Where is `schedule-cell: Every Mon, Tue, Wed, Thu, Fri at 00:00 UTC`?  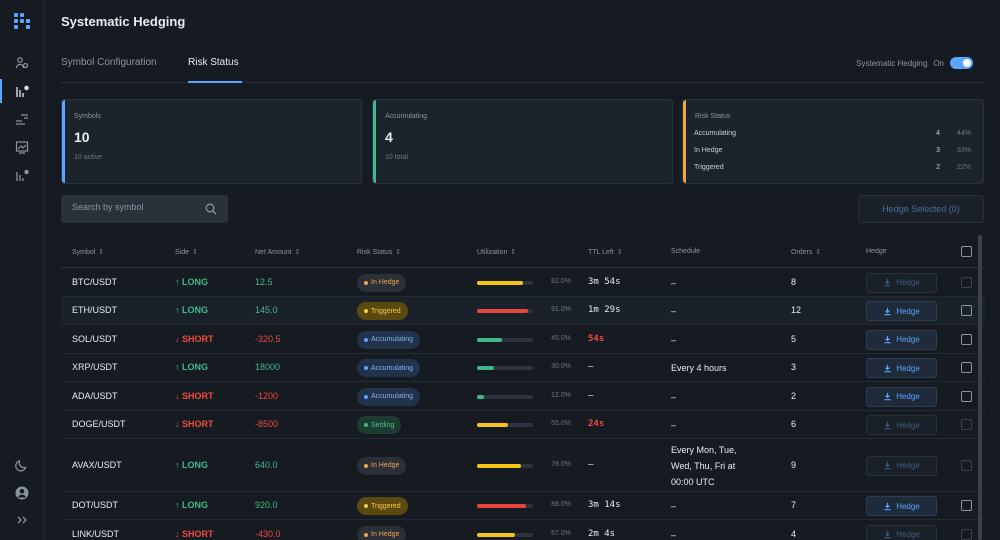 schedule-cell: Every Mon, Tue, Wed, Thu, Fri at 00:00 UTC is located at coordinates (704, 466).